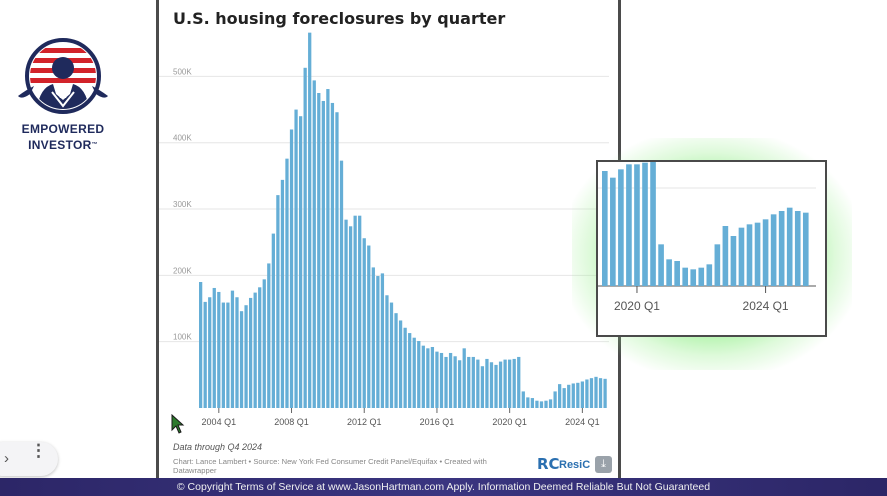 The image size is (887, 496). Describe the element at coordinates (637, 306) in the screenshot. I see `zoom-x-tick-label: 2020 Q1` at that location.